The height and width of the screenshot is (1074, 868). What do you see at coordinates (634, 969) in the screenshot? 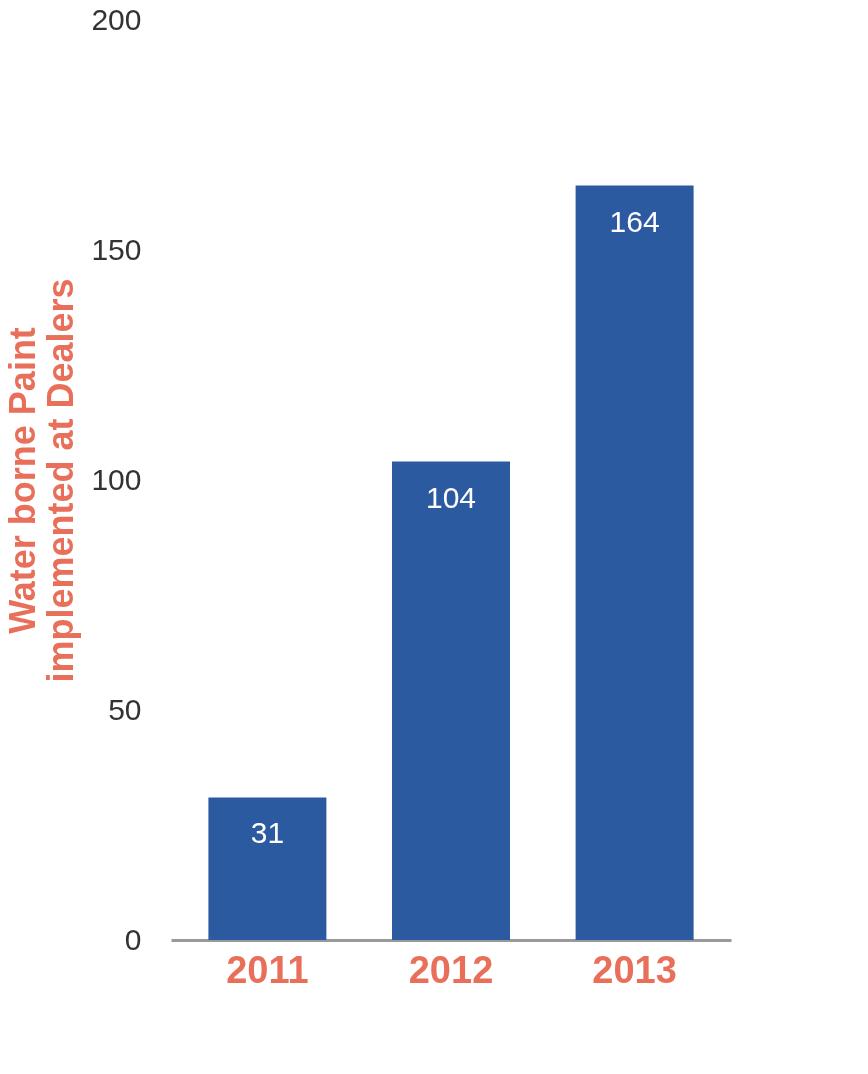
I see `x-tick-label: 2013` at bounding box center [634, 969].